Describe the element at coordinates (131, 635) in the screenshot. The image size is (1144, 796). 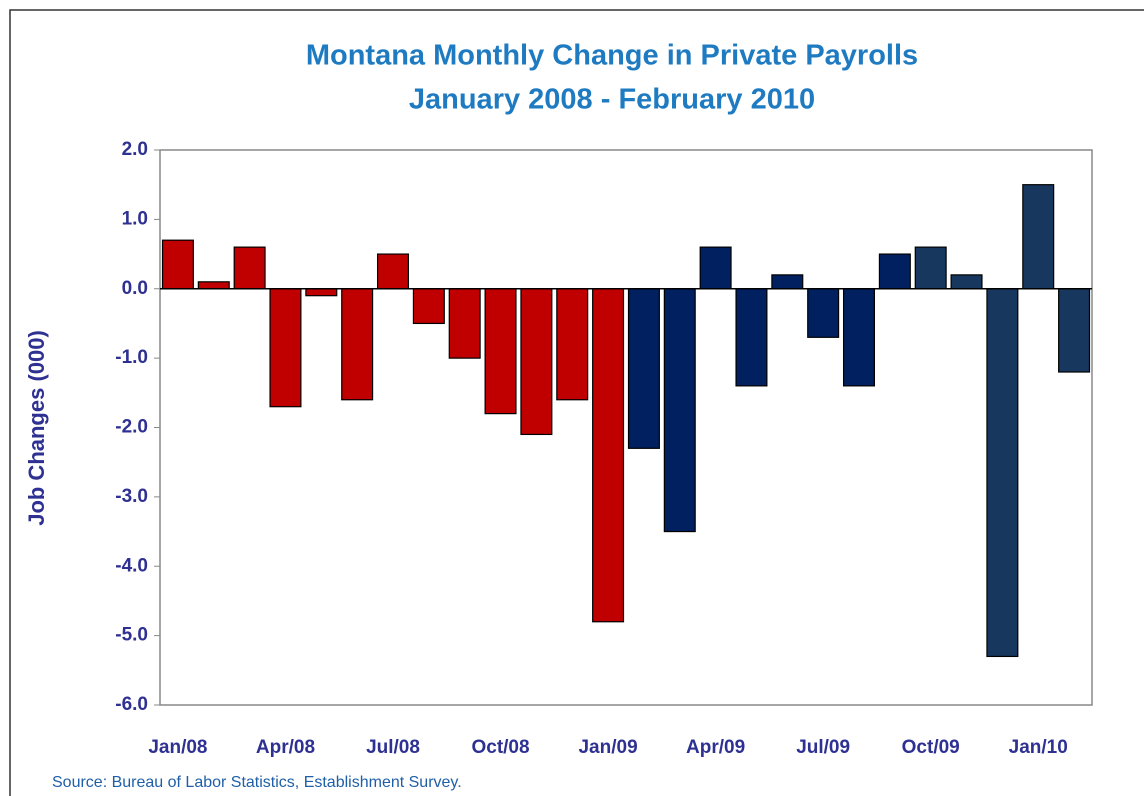
I see `y-tick-label: -5.0` at that location.